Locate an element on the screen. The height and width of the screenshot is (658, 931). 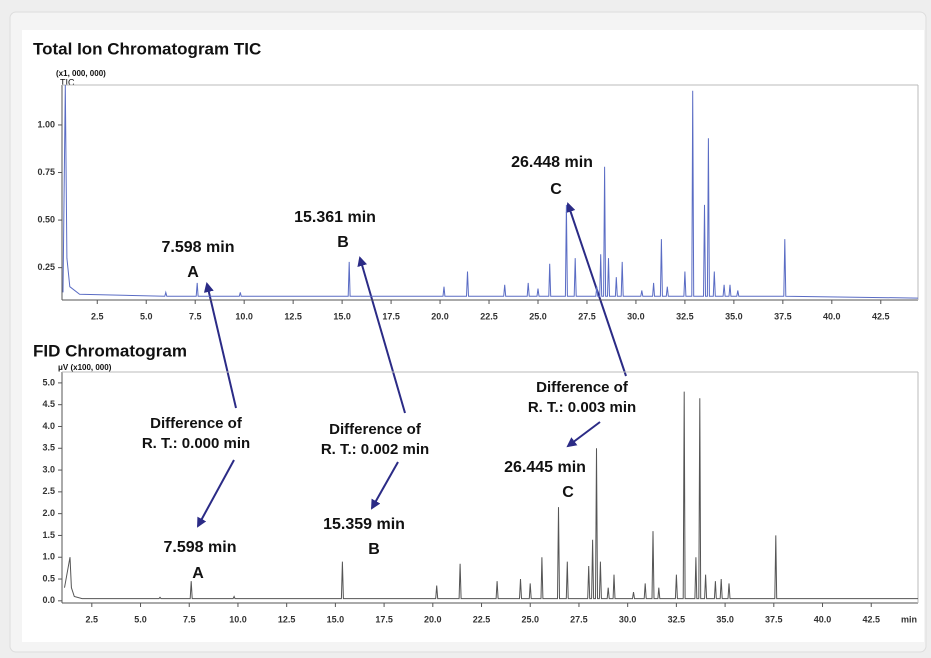
y-tick-label: 0.25 is located at coordinates (46, 267).